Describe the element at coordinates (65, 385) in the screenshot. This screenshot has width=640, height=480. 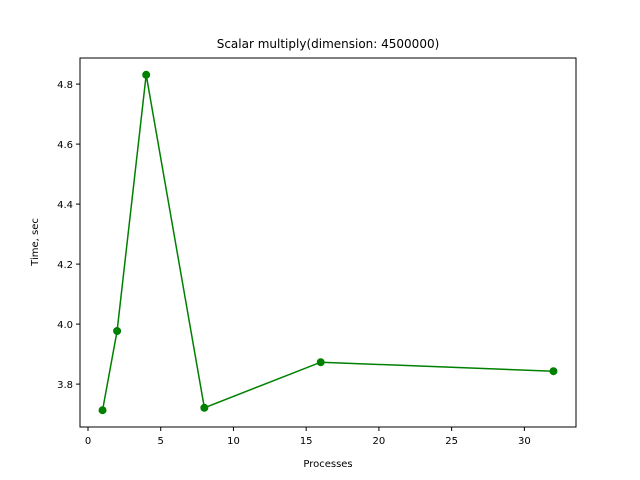
I see `y-tick-label: 3.8` at that location.